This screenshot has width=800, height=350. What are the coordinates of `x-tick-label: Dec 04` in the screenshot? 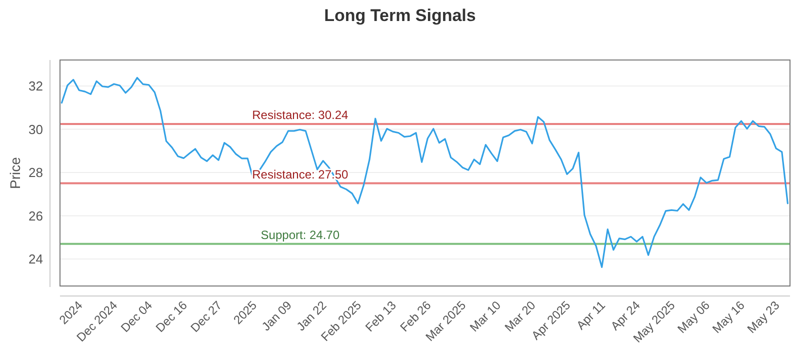 It's located at (137, 317).